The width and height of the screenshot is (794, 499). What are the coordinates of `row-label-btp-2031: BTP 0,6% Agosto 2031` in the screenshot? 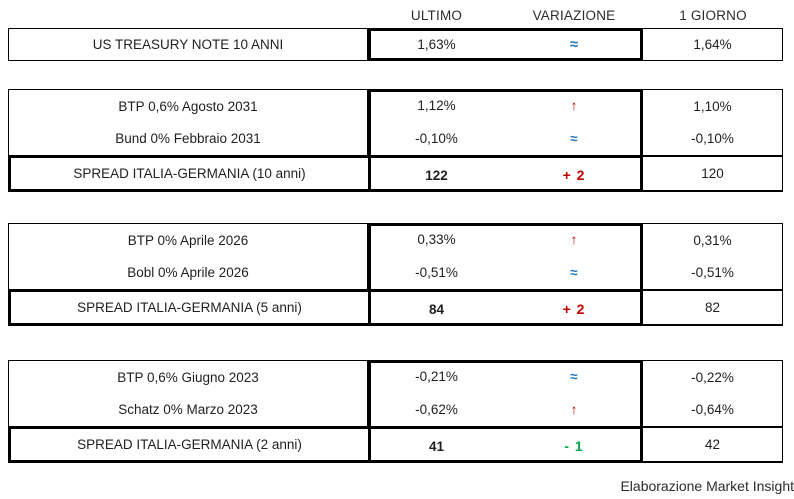 It's located at (188, 106).